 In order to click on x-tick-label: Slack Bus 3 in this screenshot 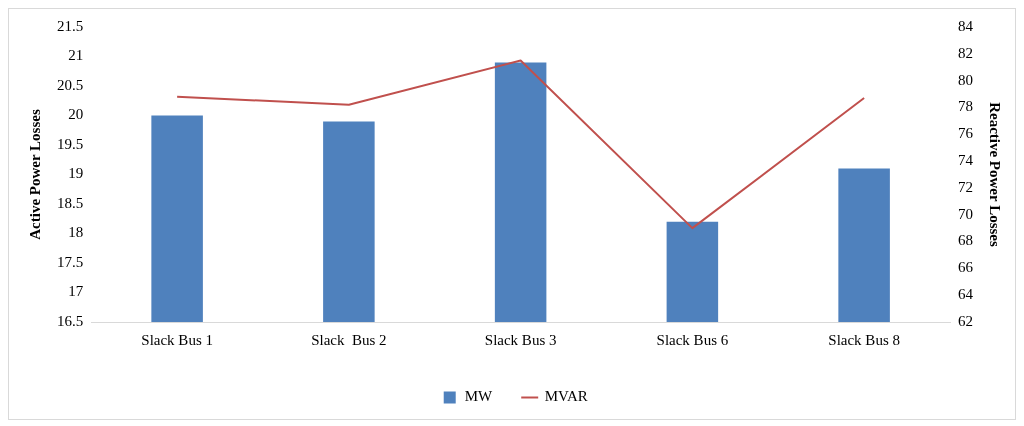, I will do `click(520, 339)`.